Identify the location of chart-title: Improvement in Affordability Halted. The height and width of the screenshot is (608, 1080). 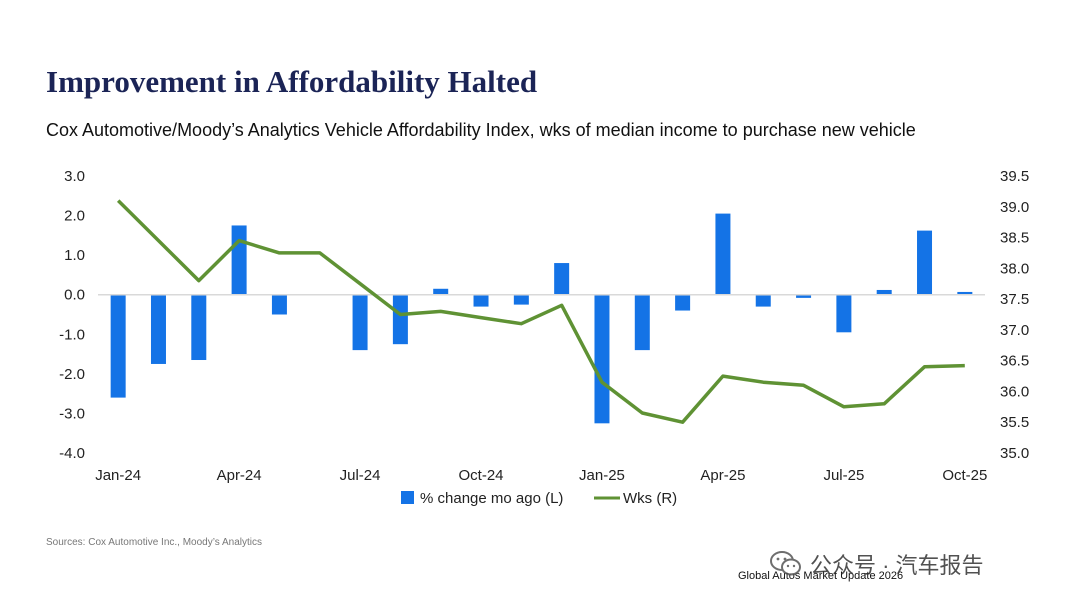
(292, 81).